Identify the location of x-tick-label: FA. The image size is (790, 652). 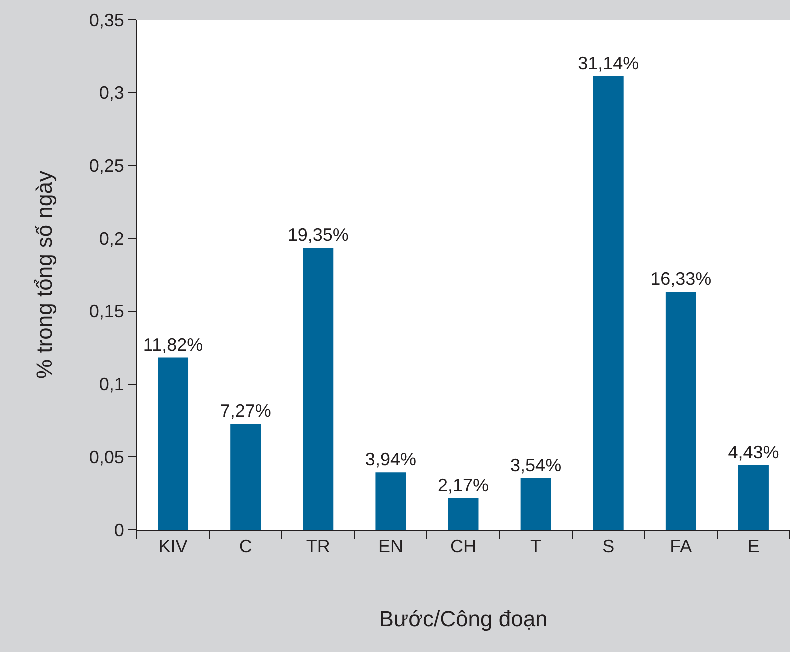
(681, 546).